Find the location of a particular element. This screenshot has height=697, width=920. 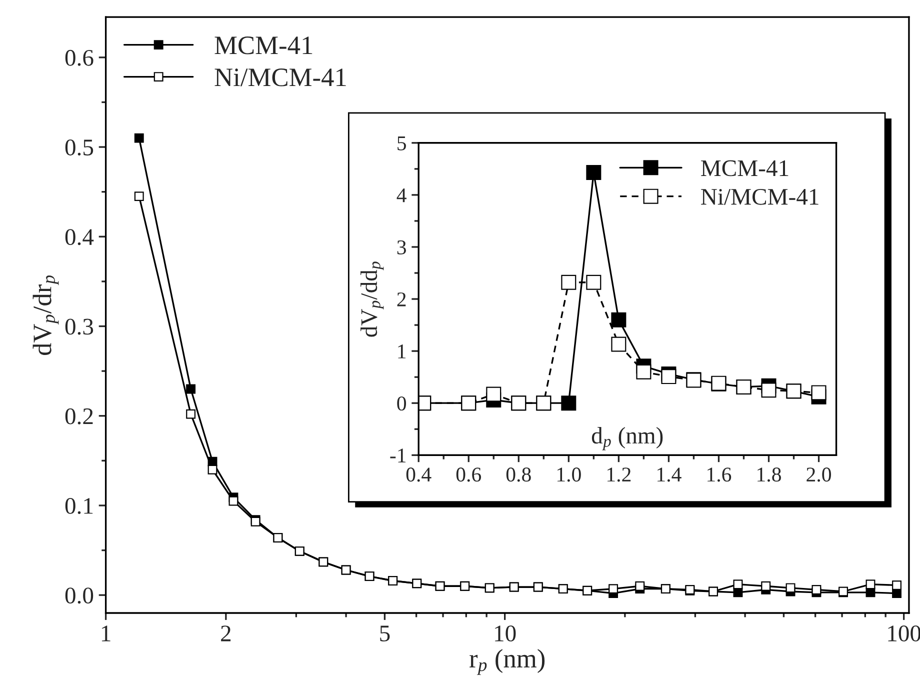

y-tick-label: 4 is located at coordinates (401, 195).